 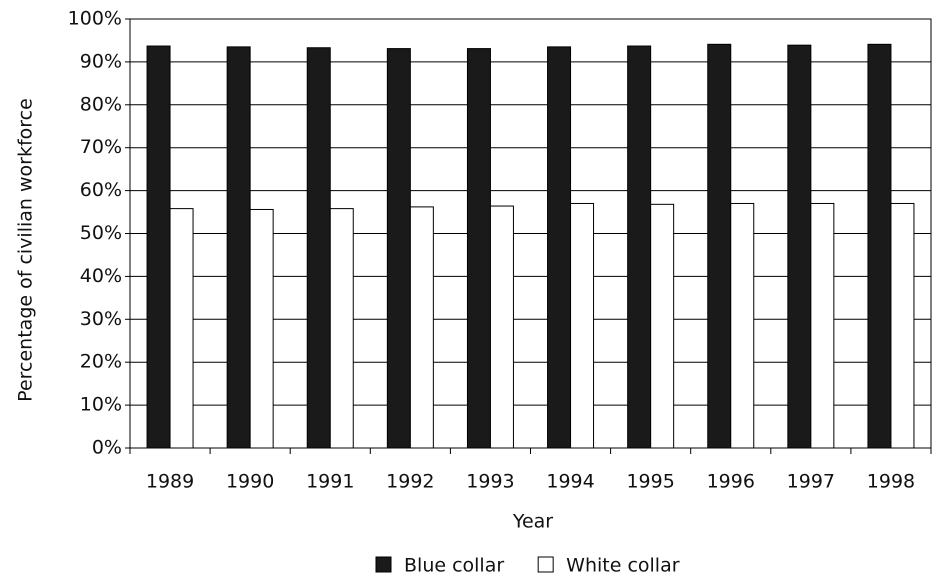 What do you see at coordinates (26, 250) in the screenshot?
I see `y-axis-label: Percentage of civilian workforce` at bounding box center [26, 250].